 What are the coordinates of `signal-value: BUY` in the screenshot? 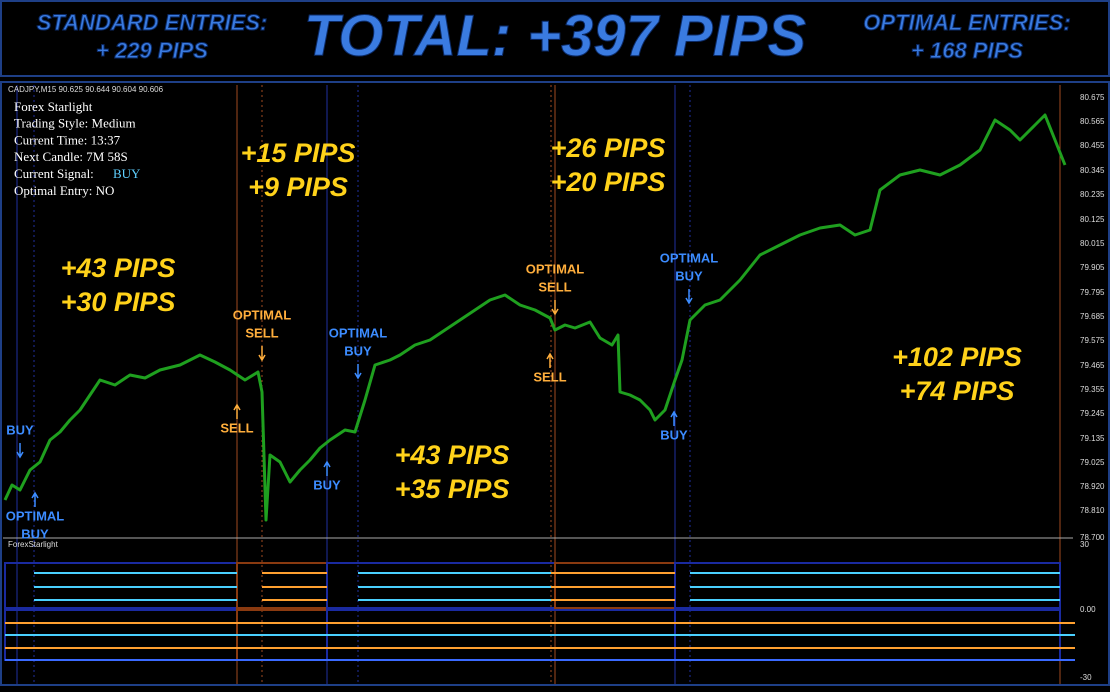 It's located at (127, 173).